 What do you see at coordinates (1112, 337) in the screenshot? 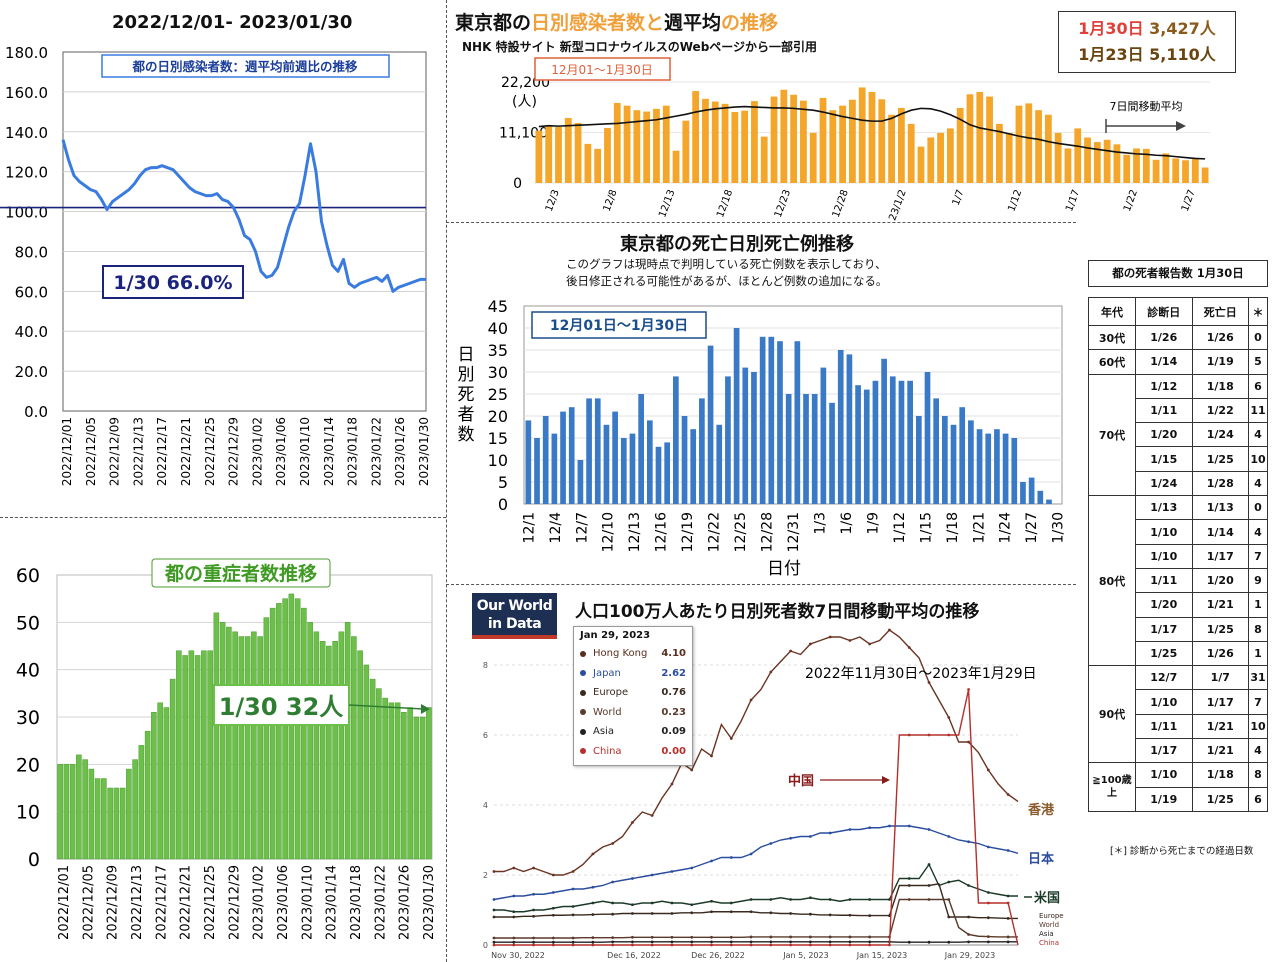
I see `age-group-cell: 30代` at bounding box center [1112, 337].